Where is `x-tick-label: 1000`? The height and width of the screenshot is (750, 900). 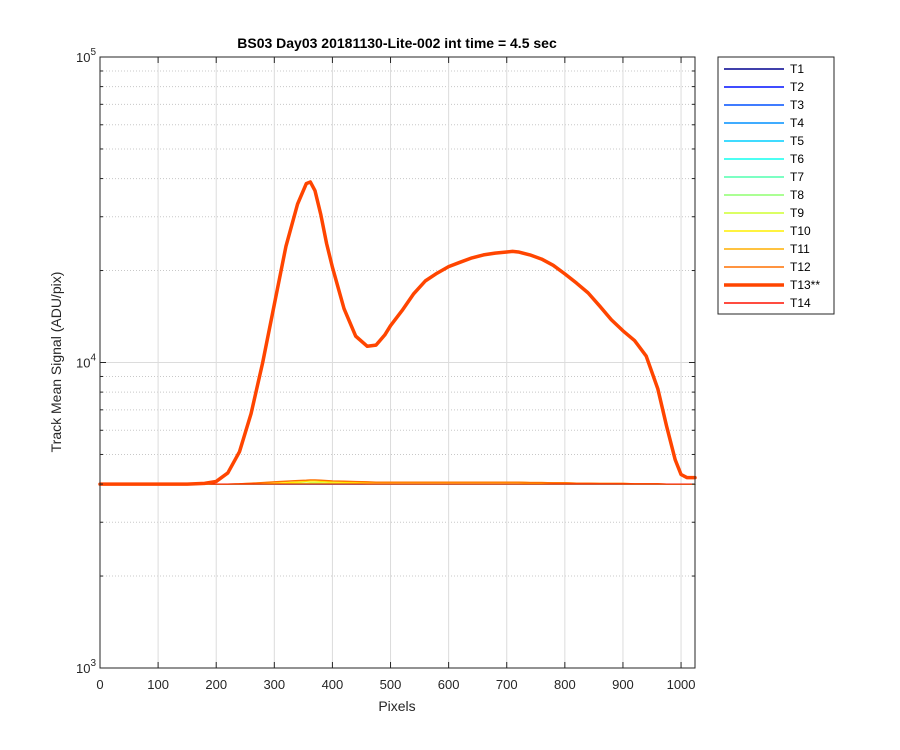 x-tick-label: 1000 is located at coordinates (681, 684).